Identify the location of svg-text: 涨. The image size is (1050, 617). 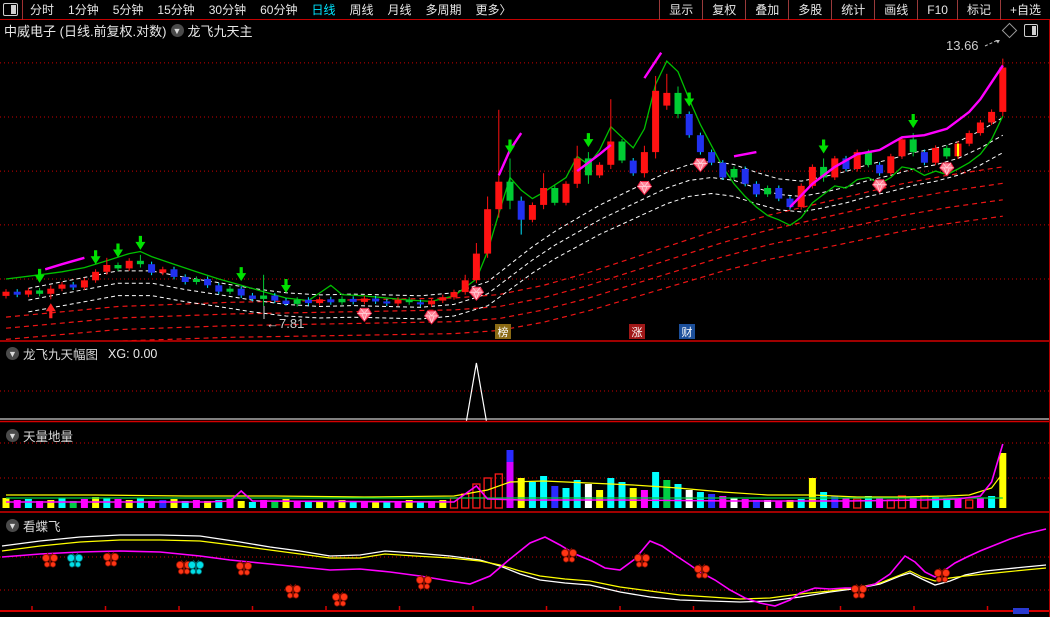
(637, 332).